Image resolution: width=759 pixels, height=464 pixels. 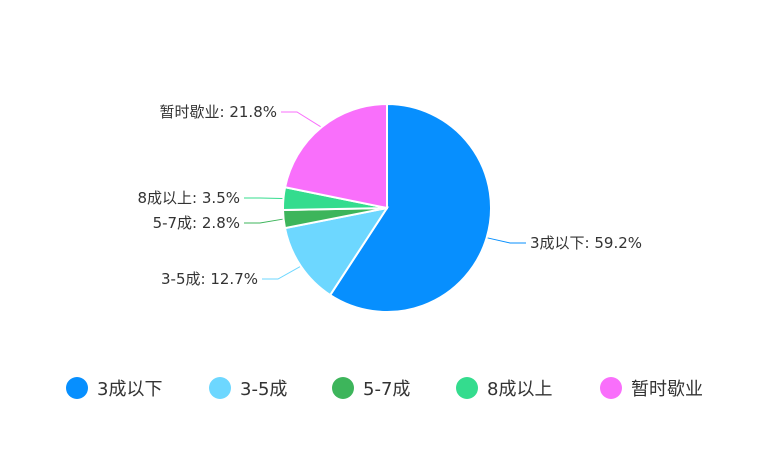 I want to click on legend-label: 暂时歇业, so click(x=667, y=389).